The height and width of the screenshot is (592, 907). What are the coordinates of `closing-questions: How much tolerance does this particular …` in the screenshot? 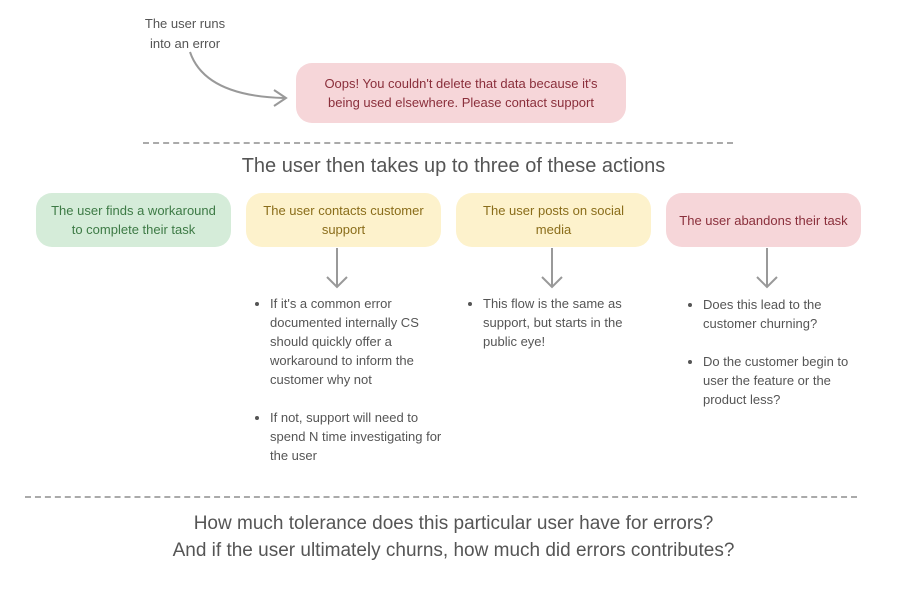 It's located at (453, 537).